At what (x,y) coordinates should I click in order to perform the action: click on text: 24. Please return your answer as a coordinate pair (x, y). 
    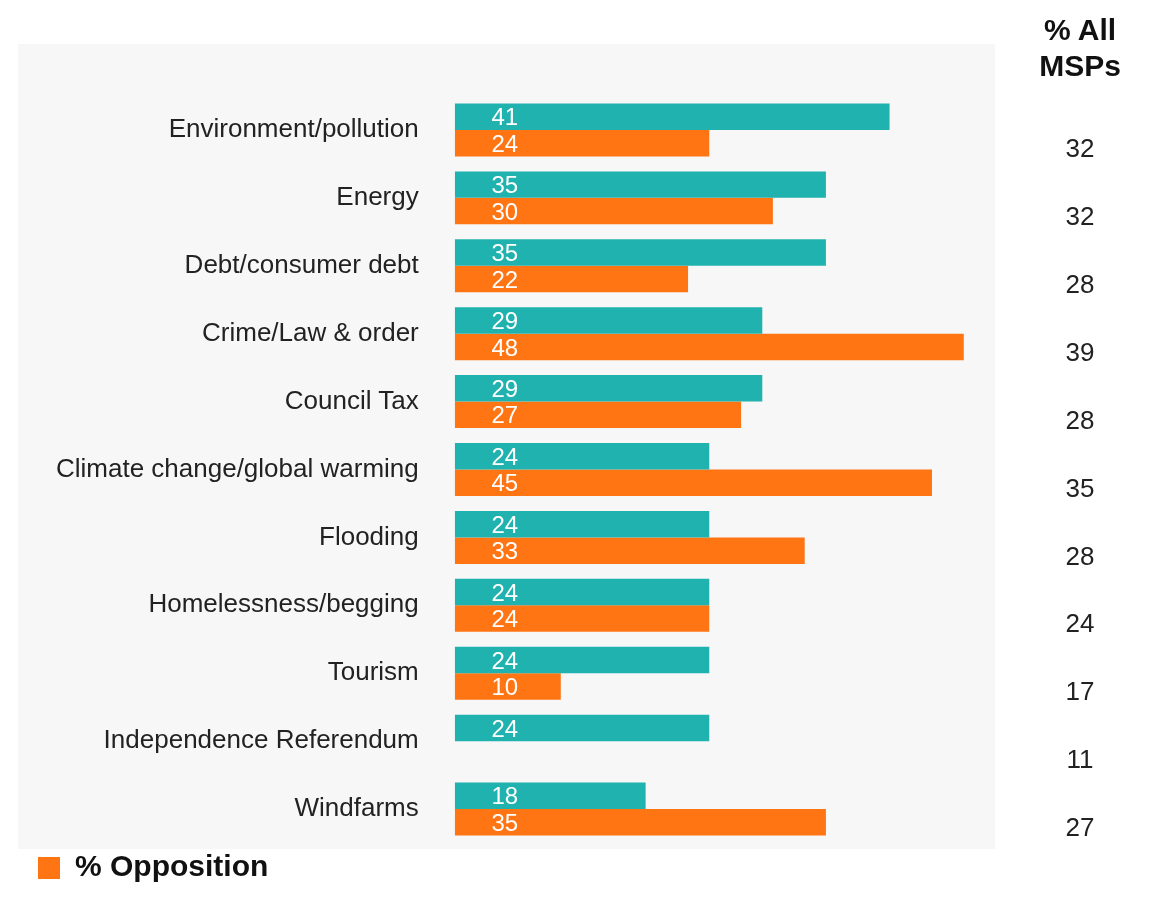
    Looking at the image, I should click on (1080, 623).